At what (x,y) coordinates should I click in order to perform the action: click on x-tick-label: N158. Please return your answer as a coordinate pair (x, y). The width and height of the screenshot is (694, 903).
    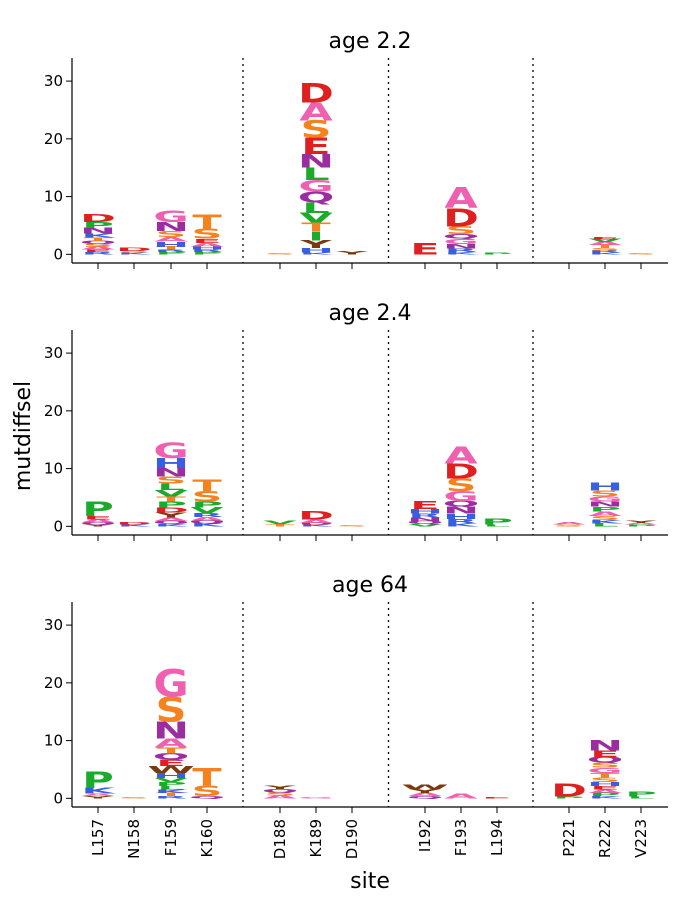
    Looking at the image, I should click on (134, 839).